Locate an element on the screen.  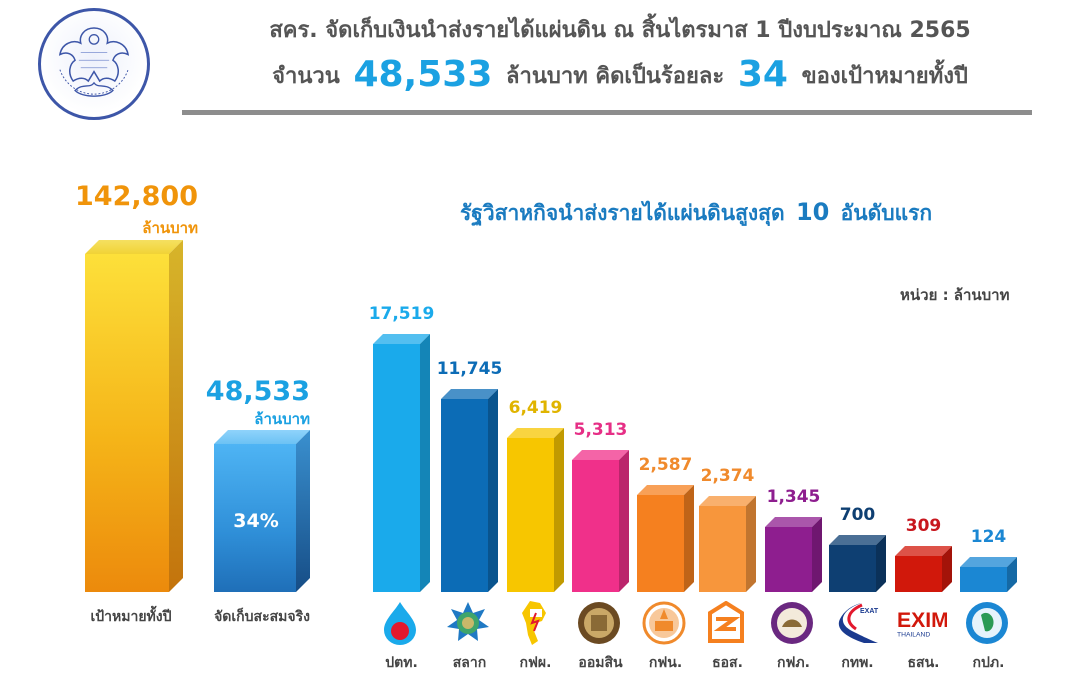
pwa-seal-icon is located at coordinates (987, 623).